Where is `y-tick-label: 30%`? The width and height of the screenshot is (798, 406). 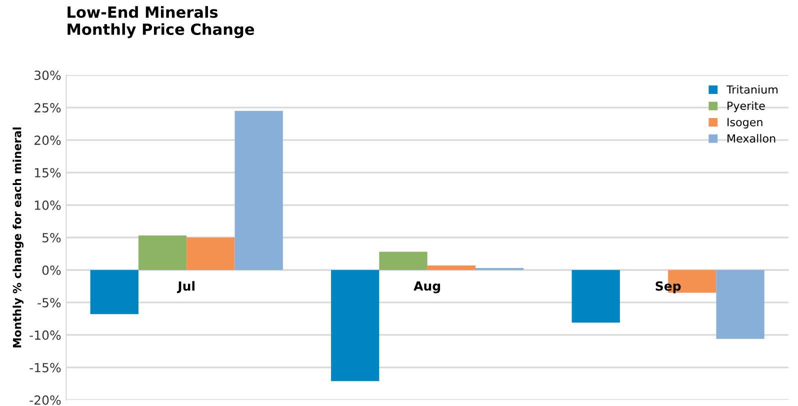
y-tick-label: 30% is located at coordinates (47, 75).